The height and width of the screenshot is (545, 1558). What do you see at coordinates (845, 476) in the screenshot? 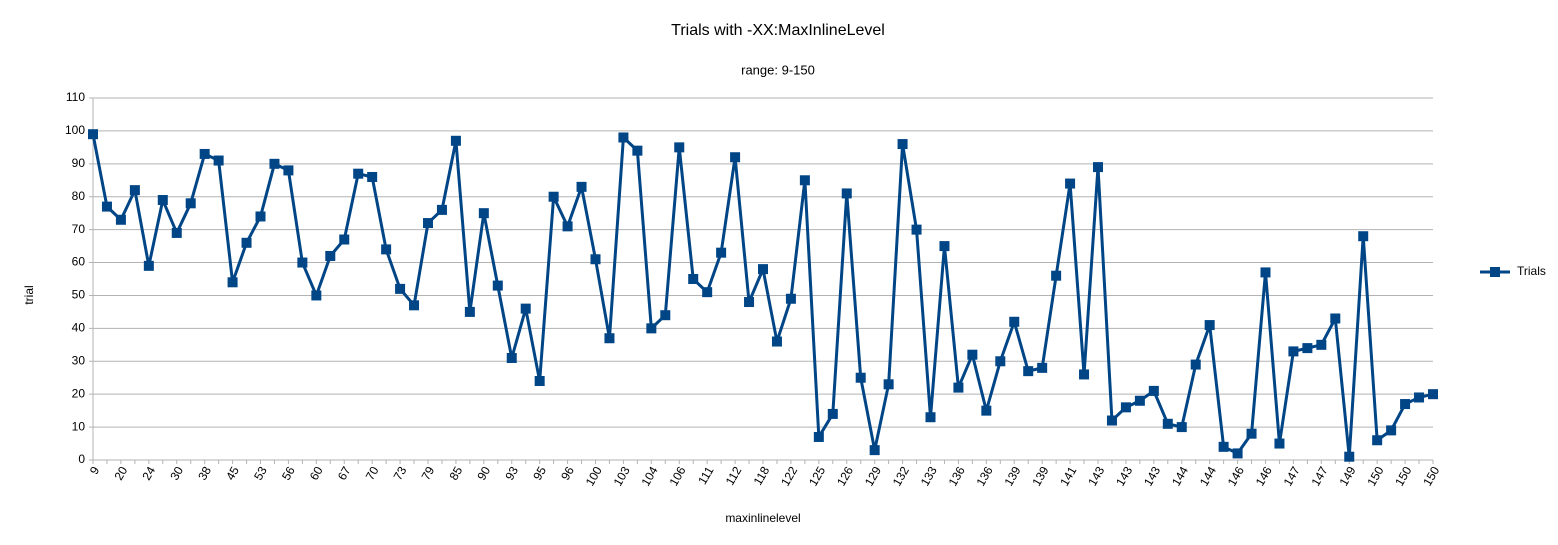
I see `x-tick-label: 126` at bounding box center [845, 476].